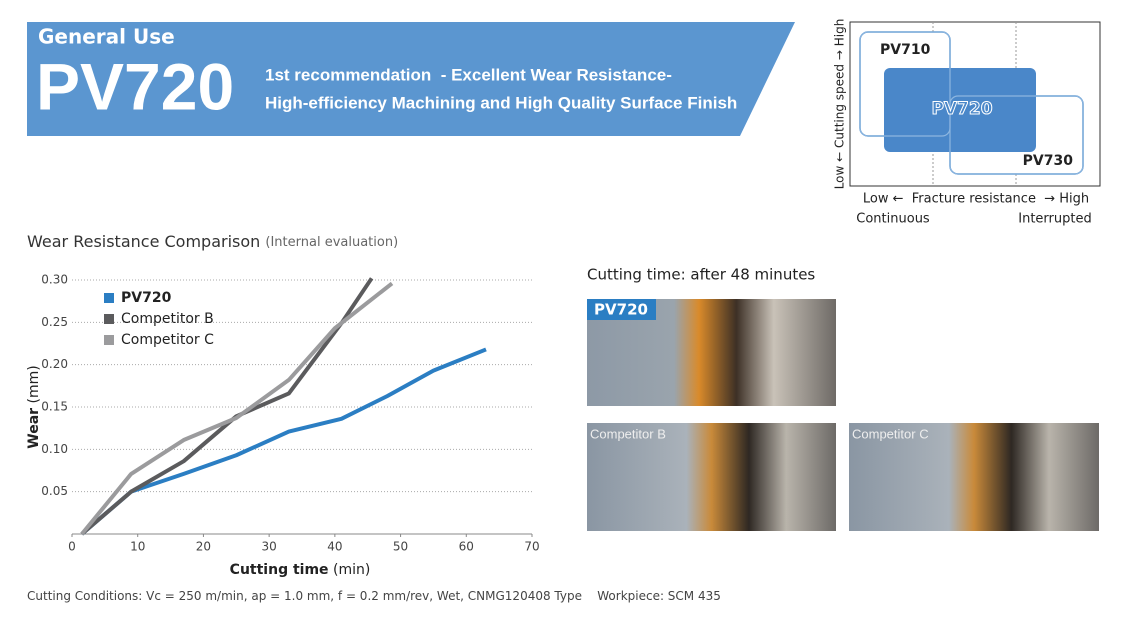 The image size is (1136, 618). What do you see at coordinates (1054, 219) in the screenshot?
I see `axis-label: Interrupted` at bounding box center [1054, 219].